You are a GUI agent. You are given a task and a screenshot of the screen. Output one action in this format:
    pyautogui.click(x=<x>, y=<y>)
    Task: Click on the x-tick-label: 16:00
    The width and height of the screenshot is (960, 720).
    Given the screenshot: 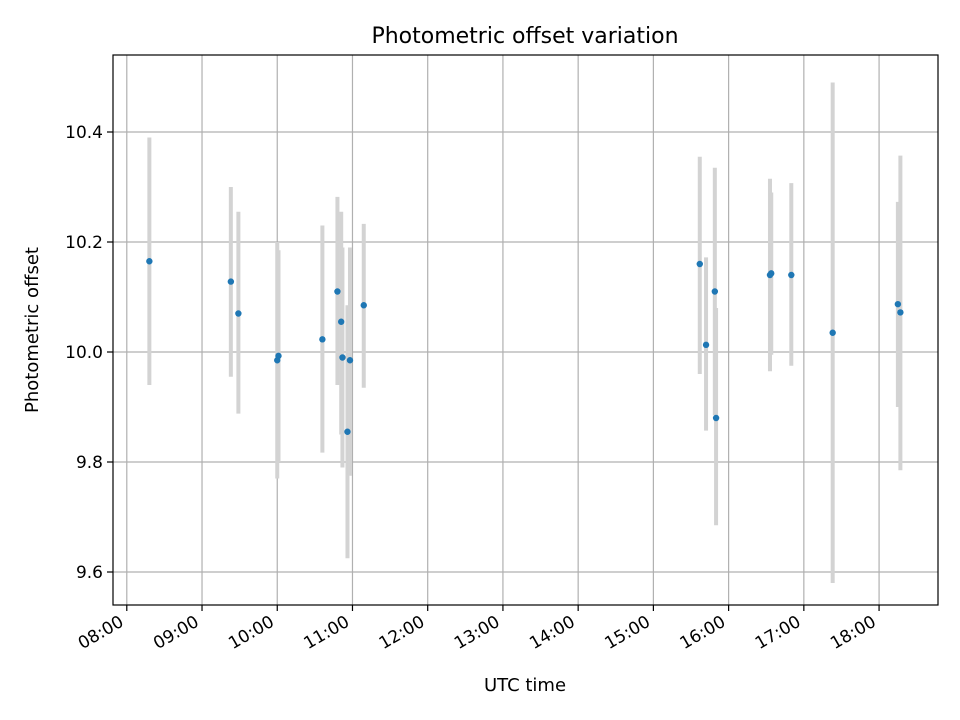 What is the action you would take?
    pyautogui.click(x=703, y=633)
    